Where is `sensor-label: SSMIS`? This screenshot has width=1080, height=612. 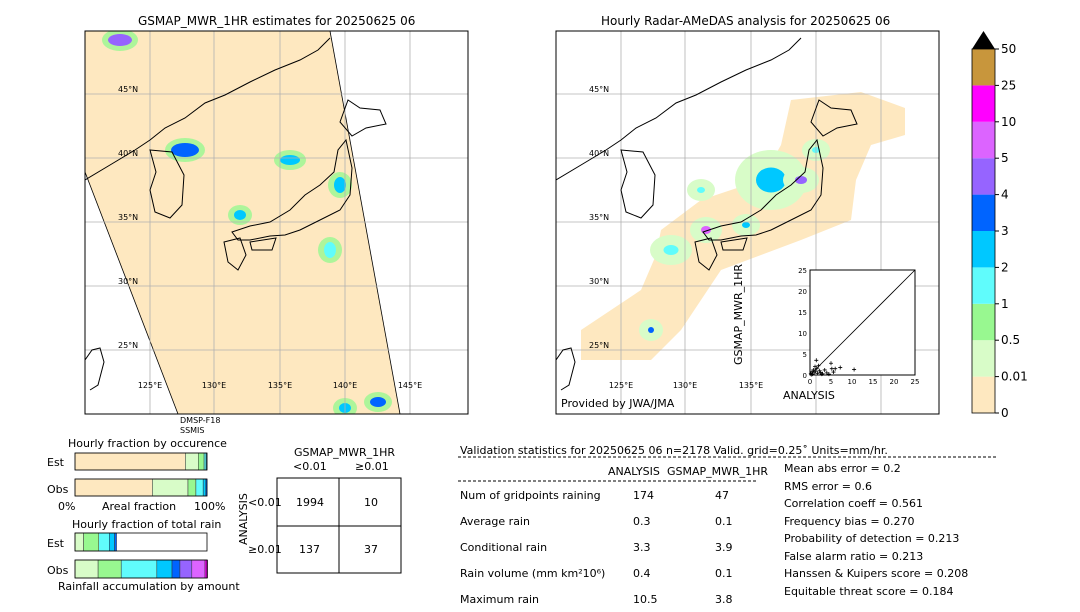
sensor-label: SSMIS is located at coordinates (192, 430).